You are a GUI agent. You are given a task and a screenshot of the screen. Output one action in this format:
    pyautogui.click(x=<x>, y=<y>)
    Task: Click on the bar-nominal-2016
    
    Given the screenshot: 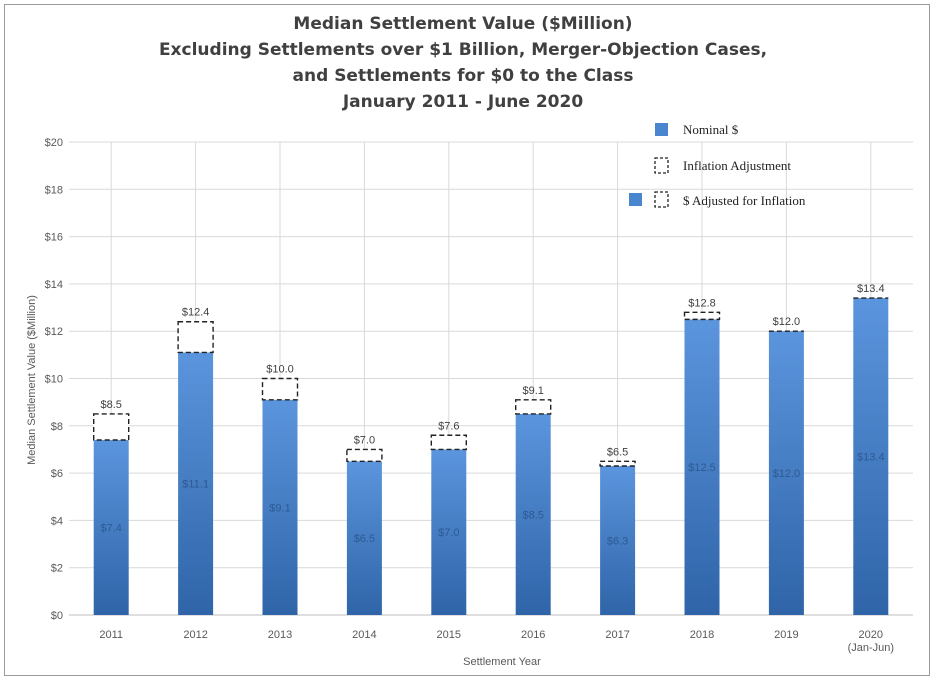 What is the action you would take?
    pyautogui.click(x=533, y=514)
    